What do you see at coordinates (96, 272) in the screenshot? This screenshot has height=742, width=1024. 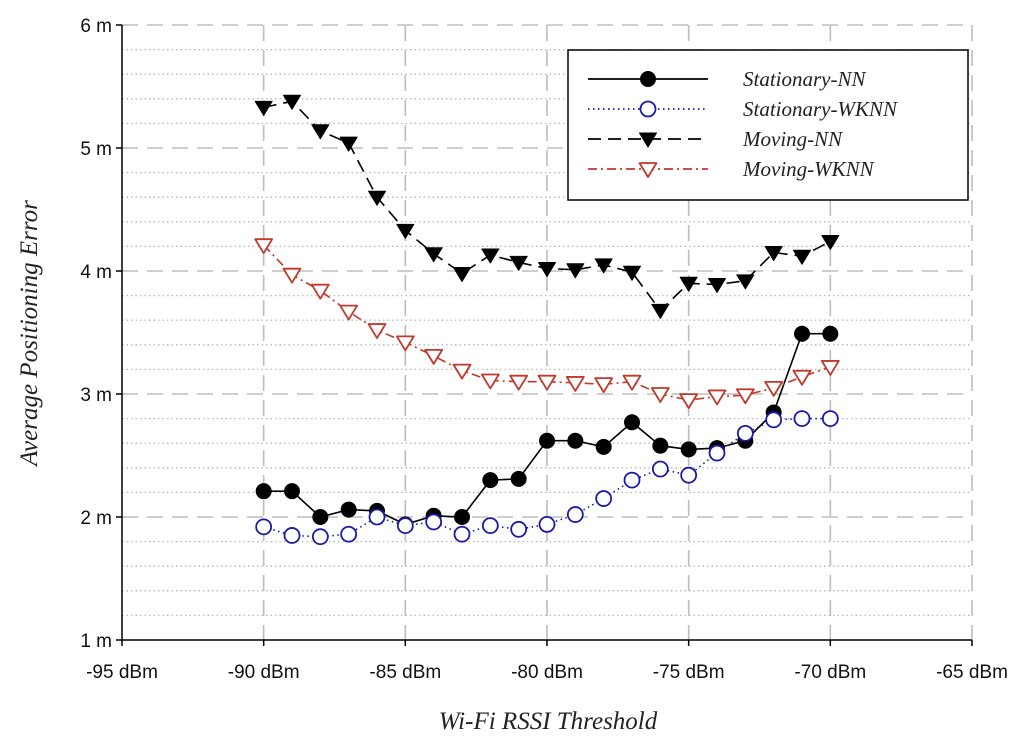 I see `y-tick-label: 4 m` at bounding box center [96, 272].